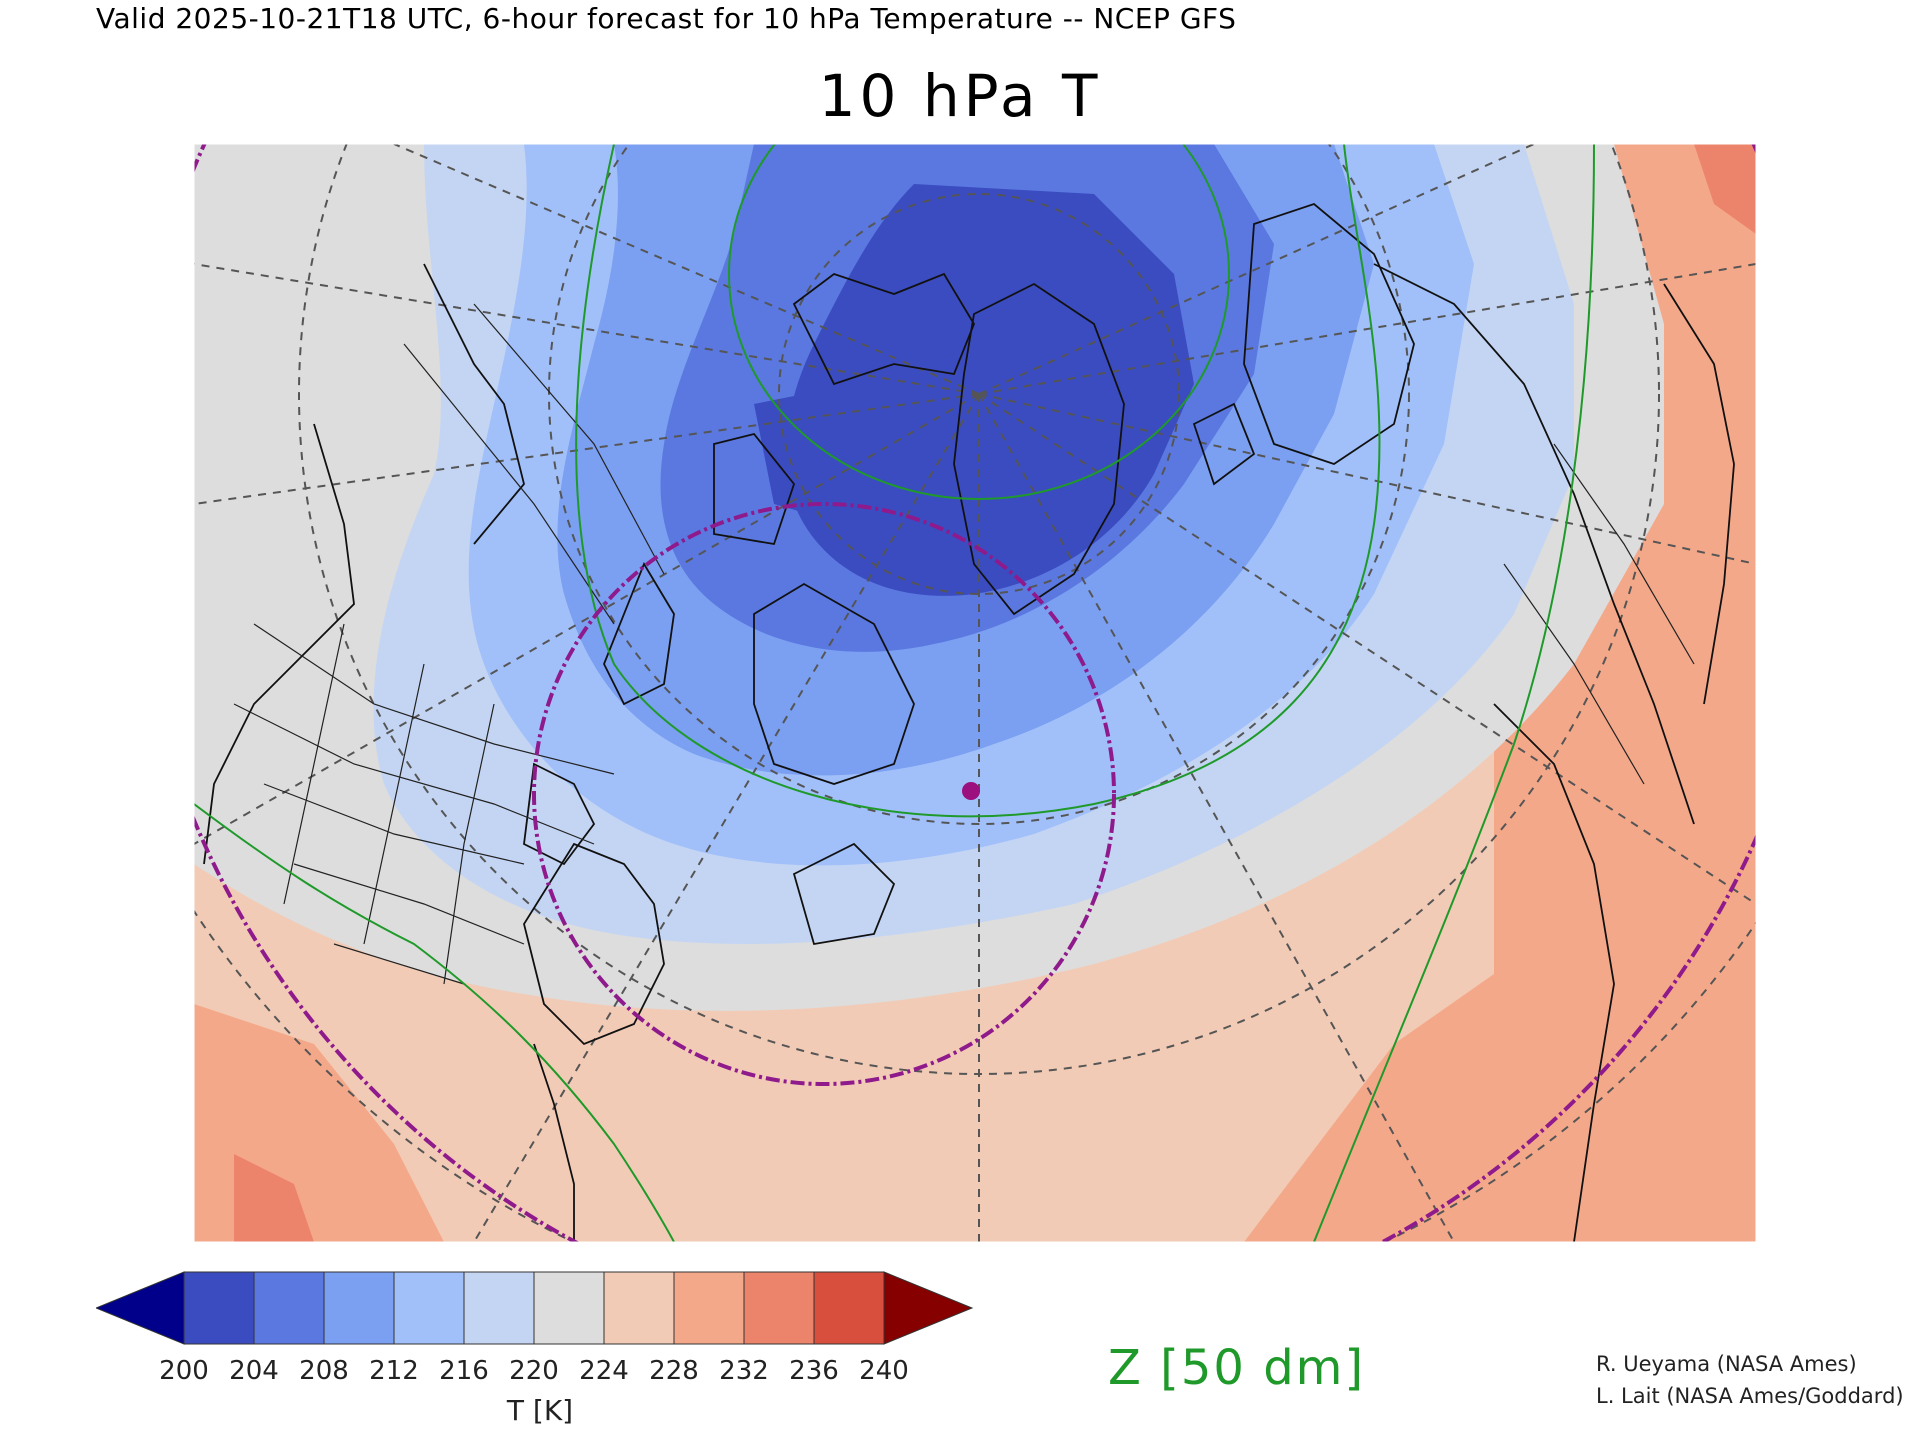 Image resolution: width=1920 pixels, height=1440 pixels. I want to click on colorbar-tick-label: 236, so click(814, 1371).